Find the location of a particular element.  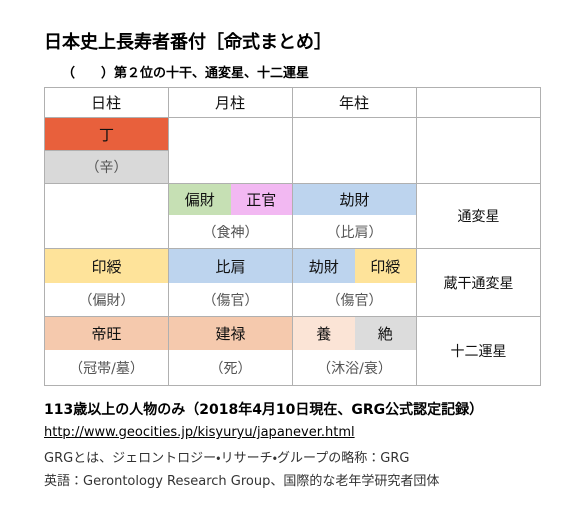

column-header: 月柱 is located at coordinates (229, 102).